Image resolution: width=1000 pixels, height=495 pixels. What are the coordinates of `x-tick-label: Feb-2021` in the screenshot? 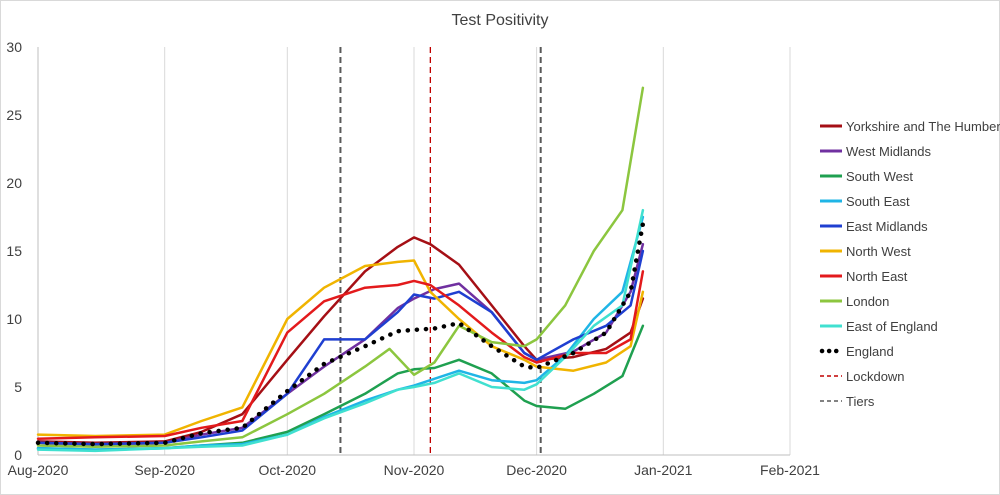 It's located at (790, 470).